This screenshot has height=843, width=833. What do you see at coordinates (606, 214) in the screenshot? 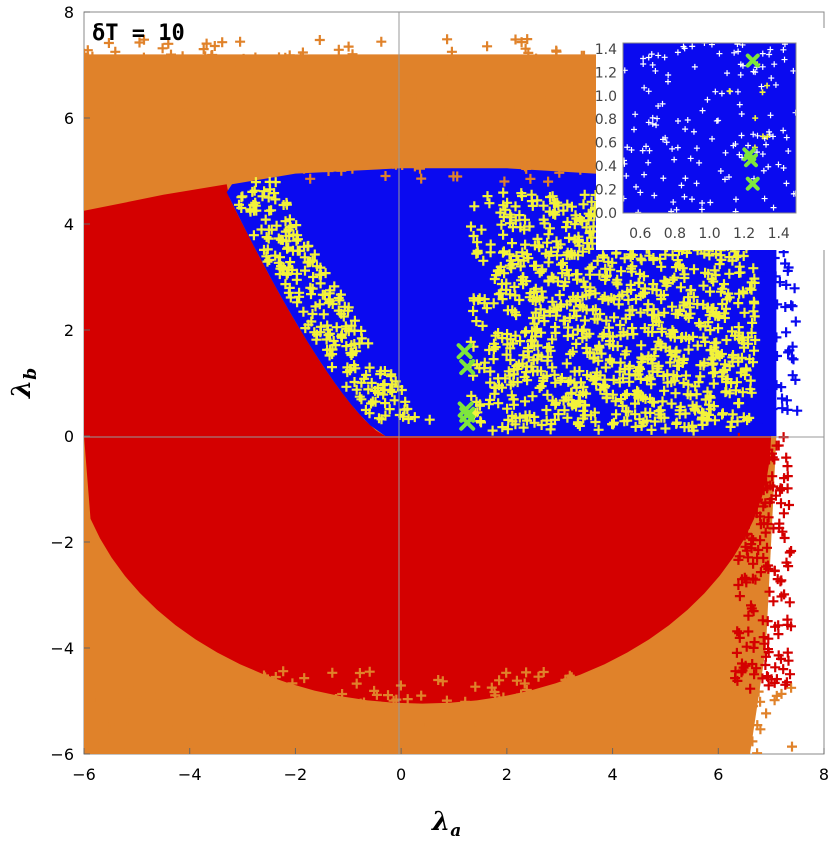
I see `inset-y-tick-label: 0.0` at bounding box center [606, 214].